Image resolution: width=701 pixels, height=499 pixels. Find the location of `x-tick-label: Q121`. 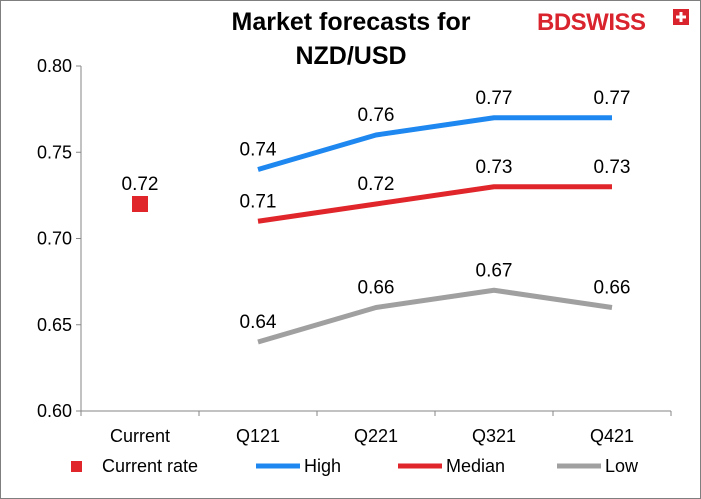

x-tick-label: Q121 is located at coordinates (258, 436).